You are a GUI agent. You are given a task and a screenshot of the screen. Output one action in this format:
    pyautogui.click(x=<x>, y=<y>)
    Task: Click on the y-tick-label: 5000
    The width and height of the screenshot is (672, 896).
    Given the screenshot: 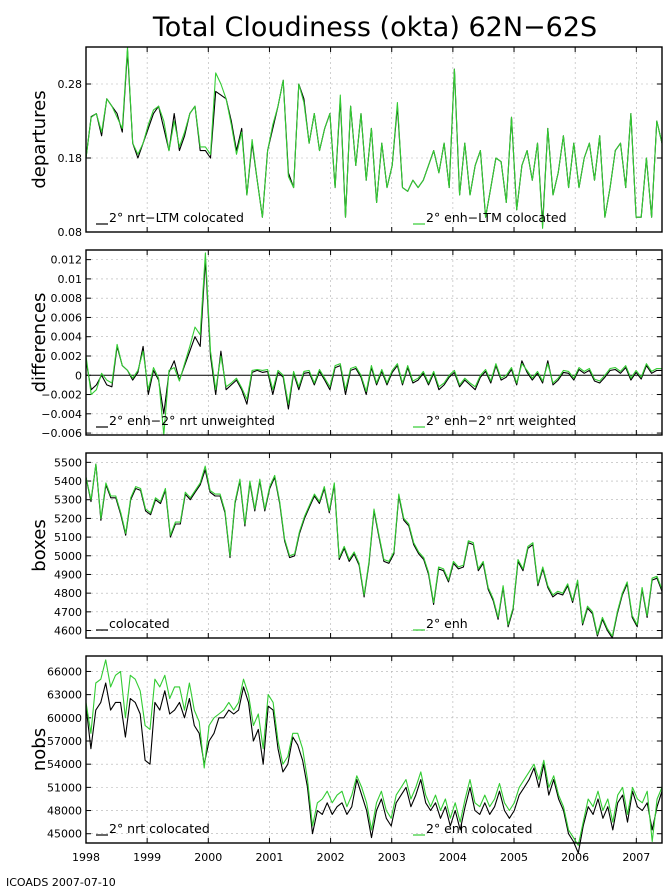 What is the action you would take?
    pyautogui.click(x=68, y=556)
    